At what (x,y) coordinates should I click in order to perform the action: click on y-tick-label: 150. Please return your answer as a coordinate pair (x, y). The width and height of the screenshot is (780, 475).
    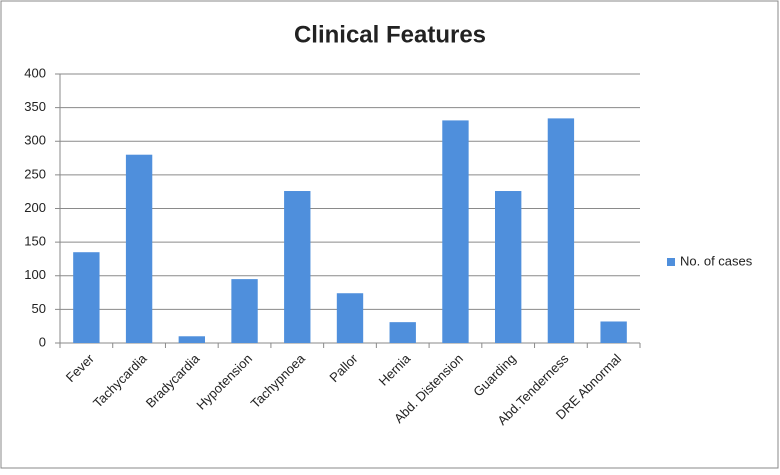
    Looking at the image, I should click on (35, 241).